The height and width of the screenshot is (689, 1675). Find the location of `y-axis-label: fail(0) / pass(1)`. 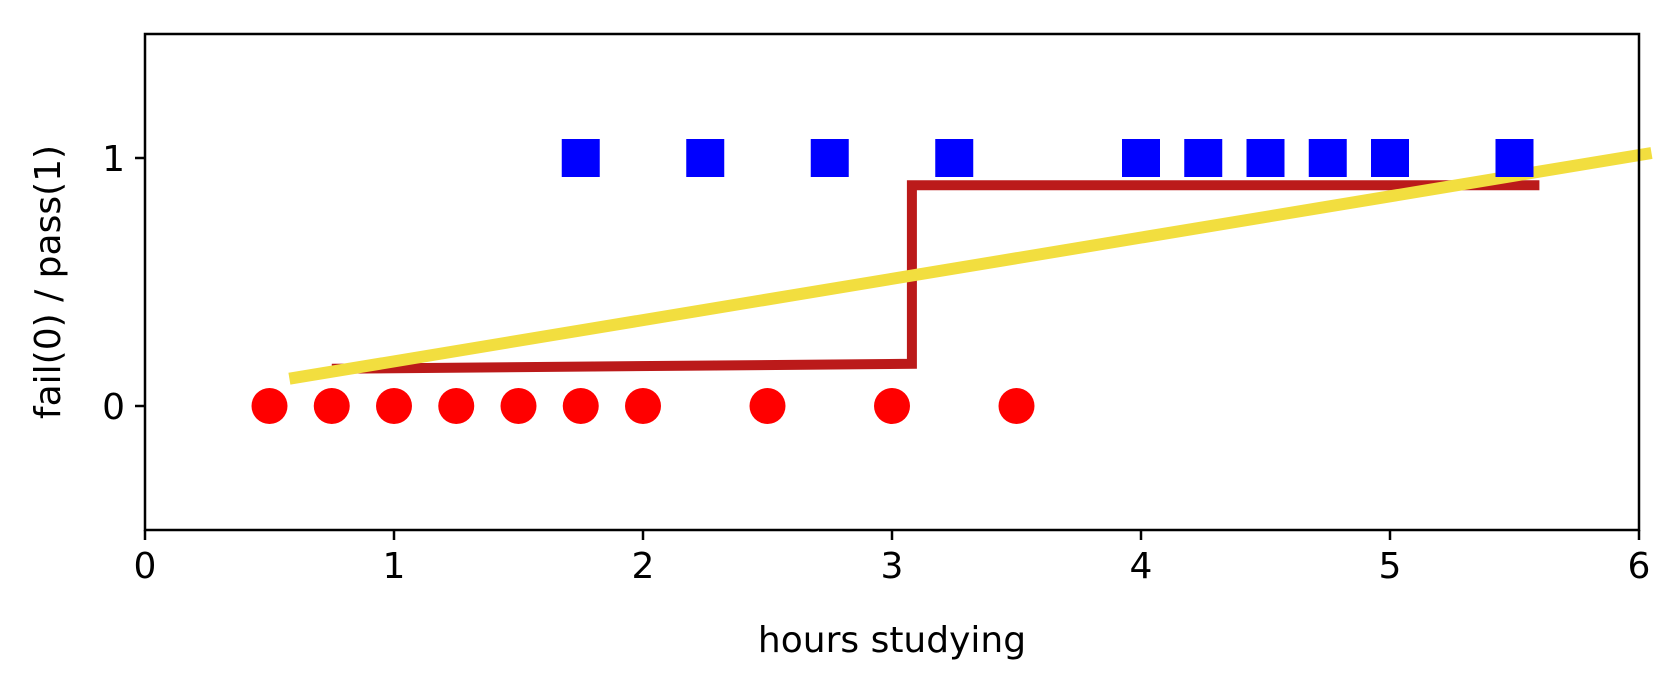

y-axis-label: fail(0) / pass(1) is located at coordinates (48, 282).